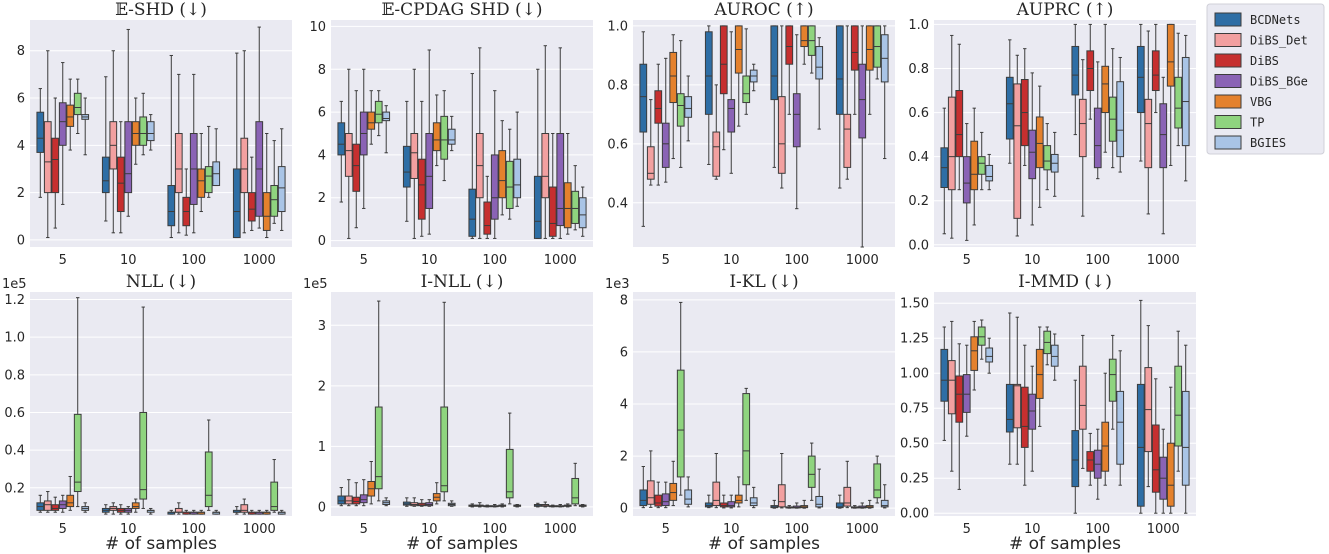 The image size is (1329, 554). What do you see at coordinates (1065, 282) in the screenshot?
I see `panel-title: I-MMD (↓)` at bounding box center [1065, 282].